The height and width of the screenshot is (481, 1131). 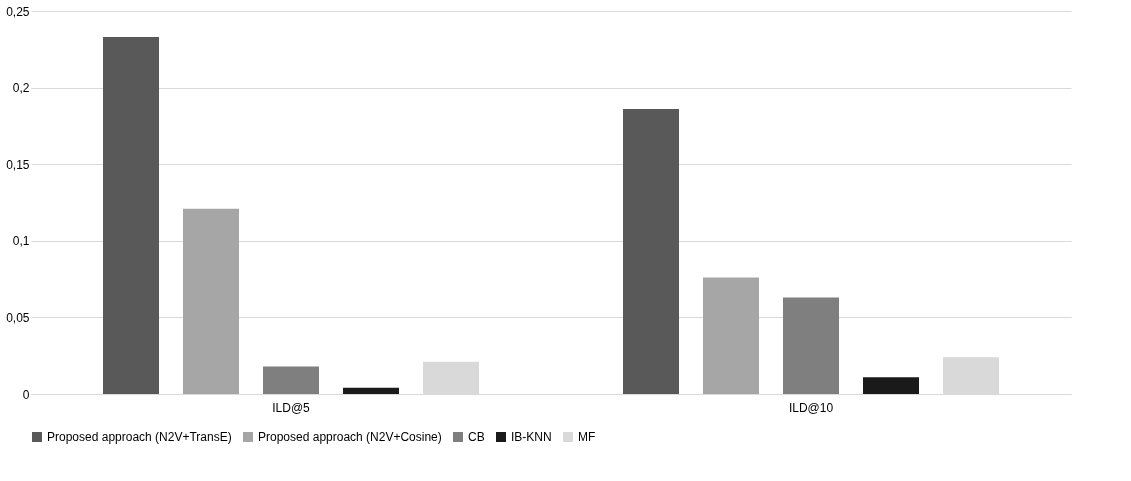 I want to click on legend-label: MF, so click(x=587, y=437).